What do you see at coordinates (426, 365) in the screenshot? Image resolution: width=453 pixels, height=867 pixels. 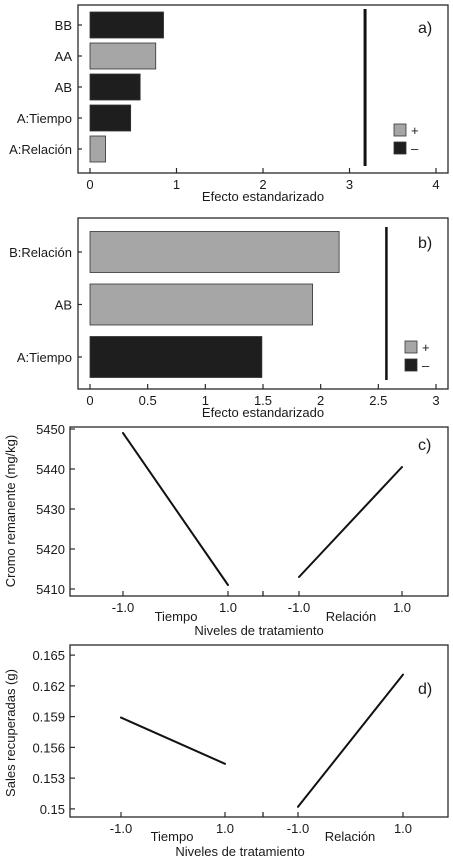 I see `panel-b-legend-negative-label: –` at bounding box center [426, 365].